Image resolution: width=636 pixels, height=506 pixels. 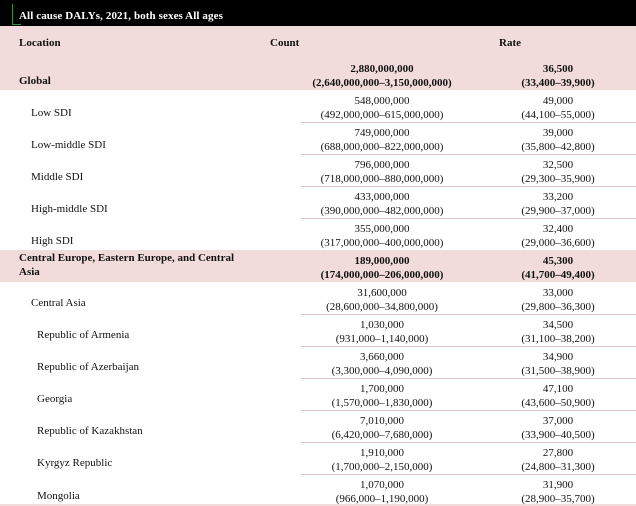 I want to click on rate-cell: 37,000 (33,900–40,500), so click(x=558, y=428).